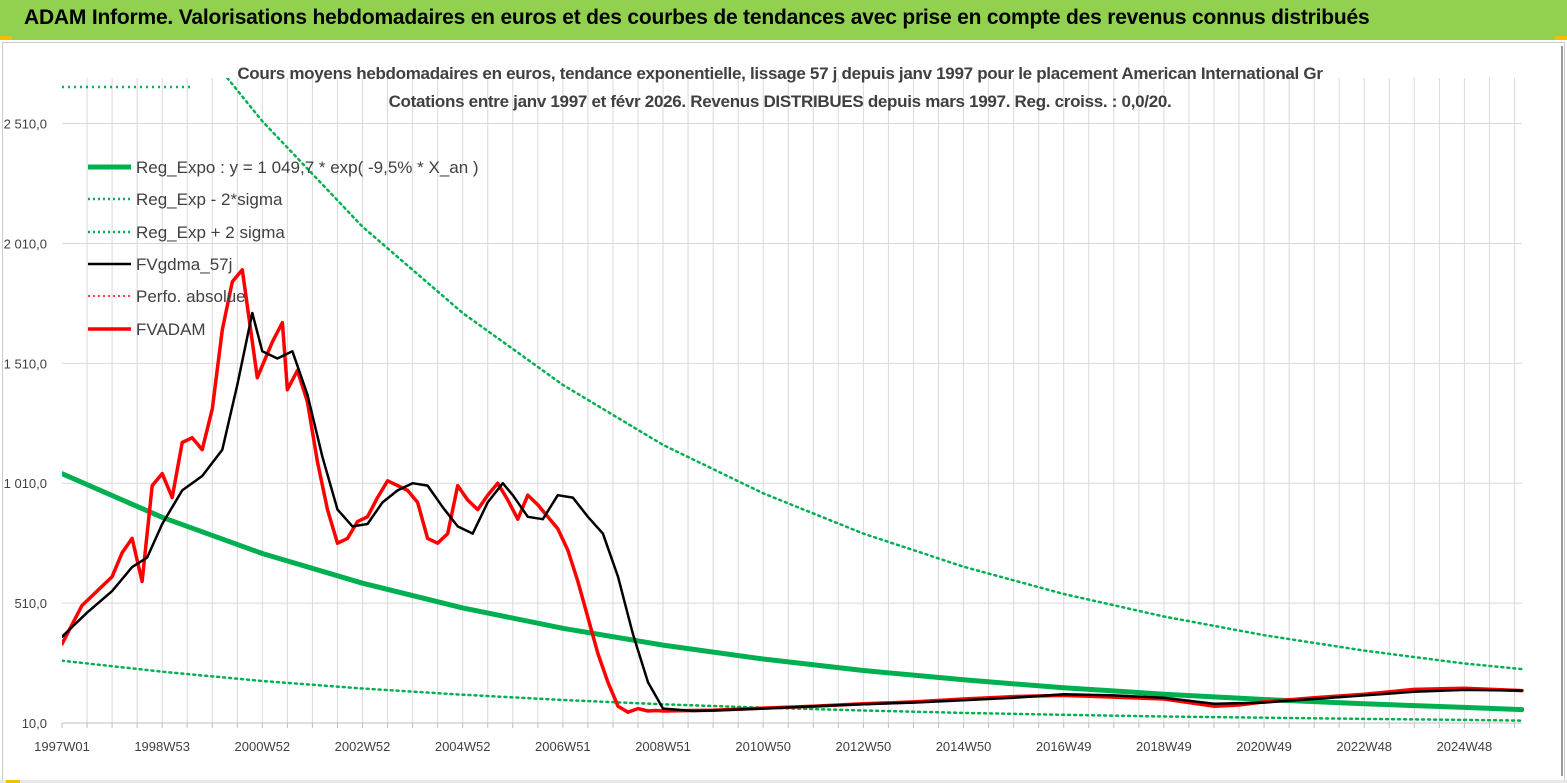 Image resolution: width=1567 pixels, height=783 pixels. What do you see at coordinates (6, 38) in the screenshot?
I see `banner-accent-left` at bounding box center [6, 38].